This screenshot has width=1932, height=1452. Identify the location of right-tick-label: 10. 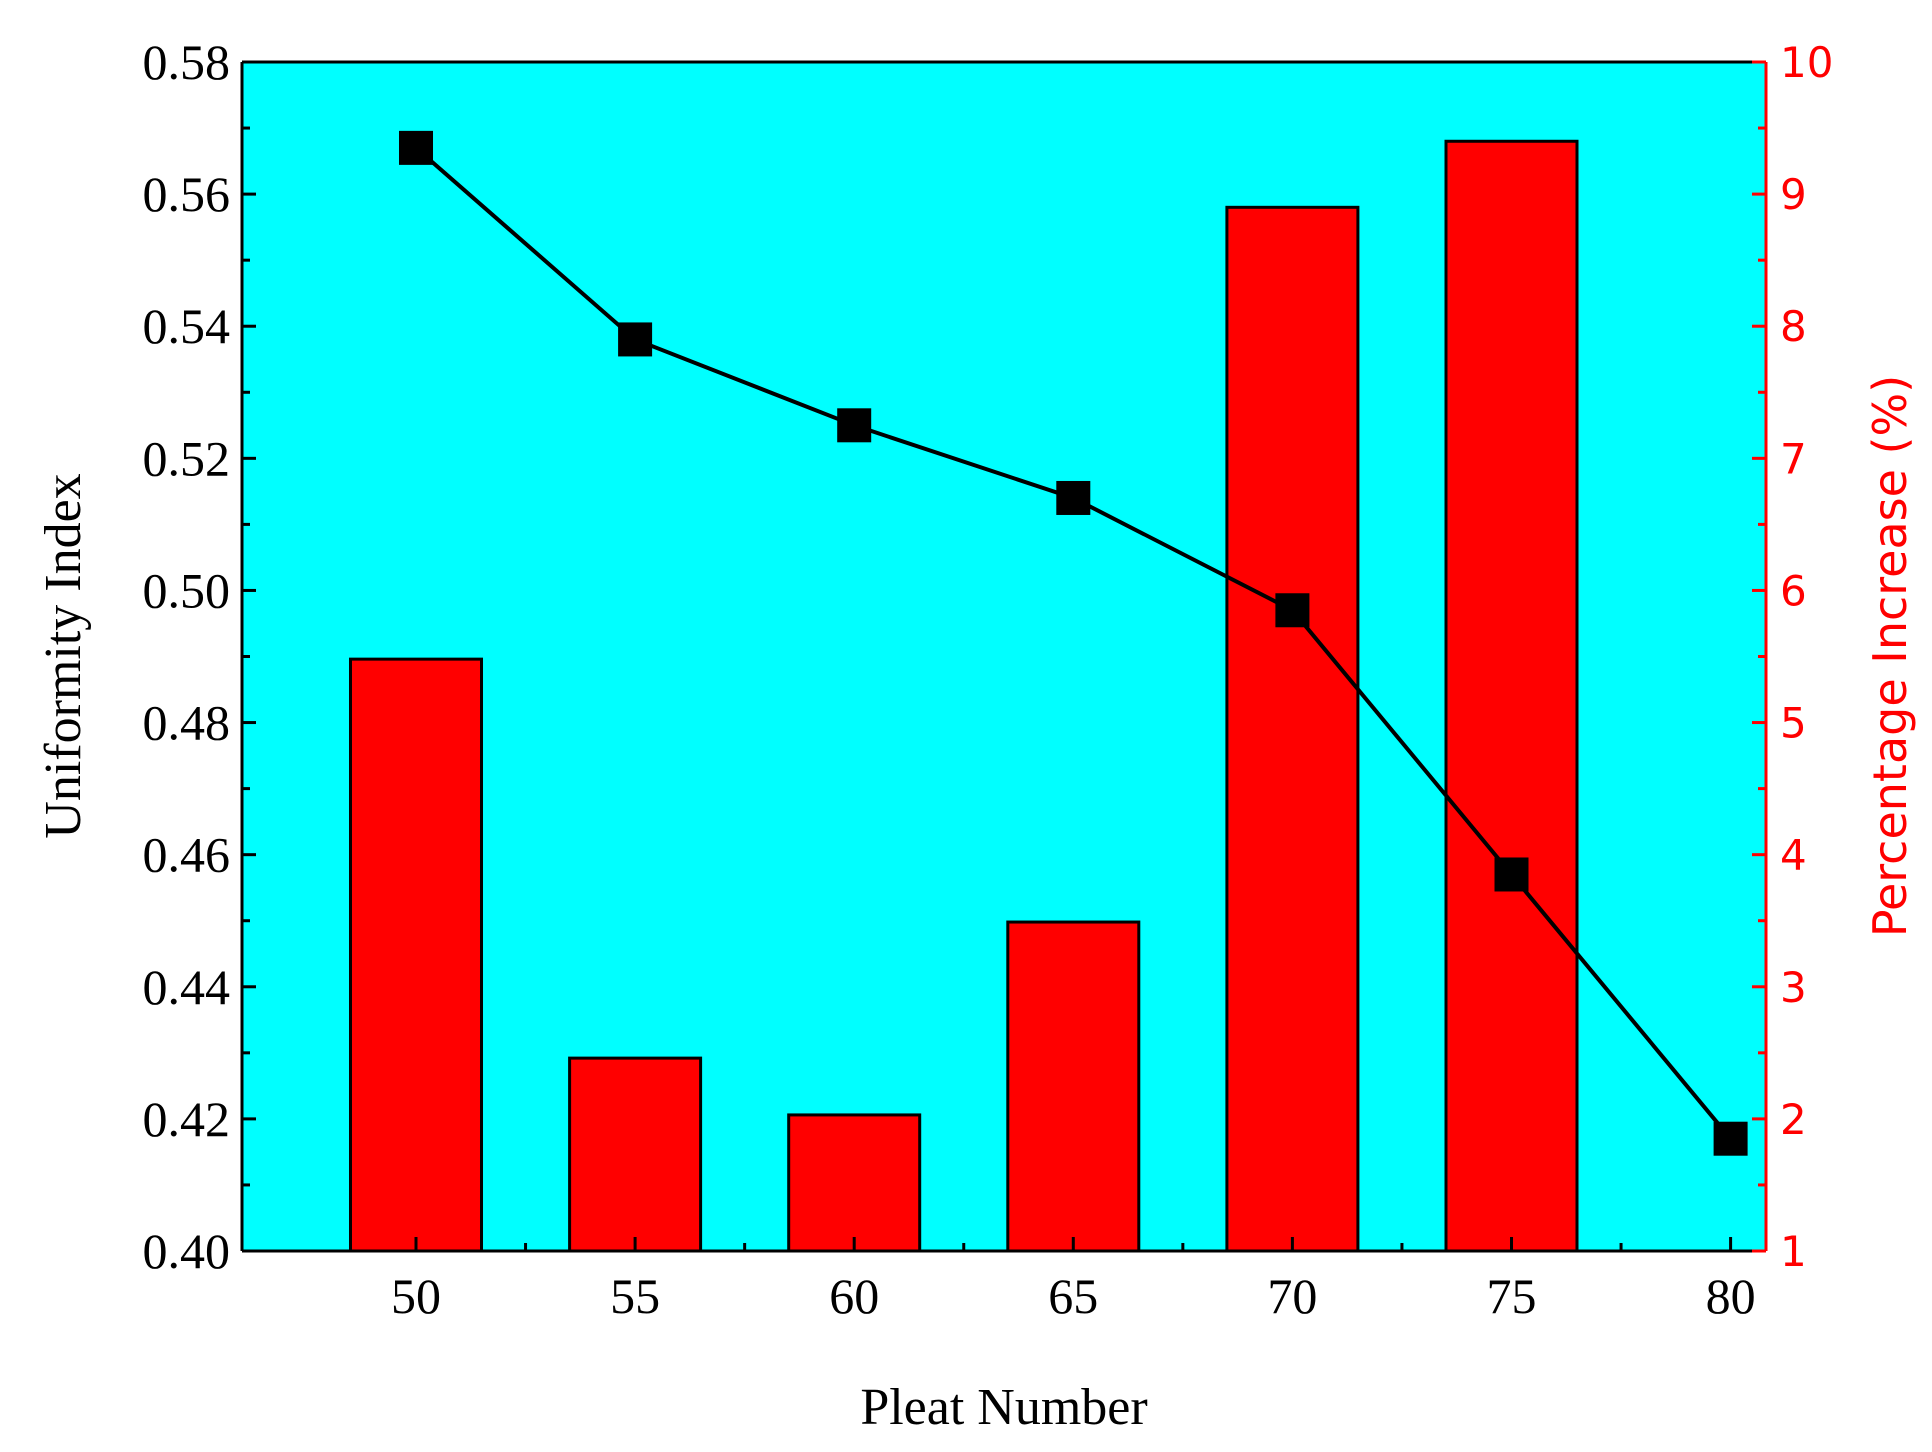
(1806, 62).